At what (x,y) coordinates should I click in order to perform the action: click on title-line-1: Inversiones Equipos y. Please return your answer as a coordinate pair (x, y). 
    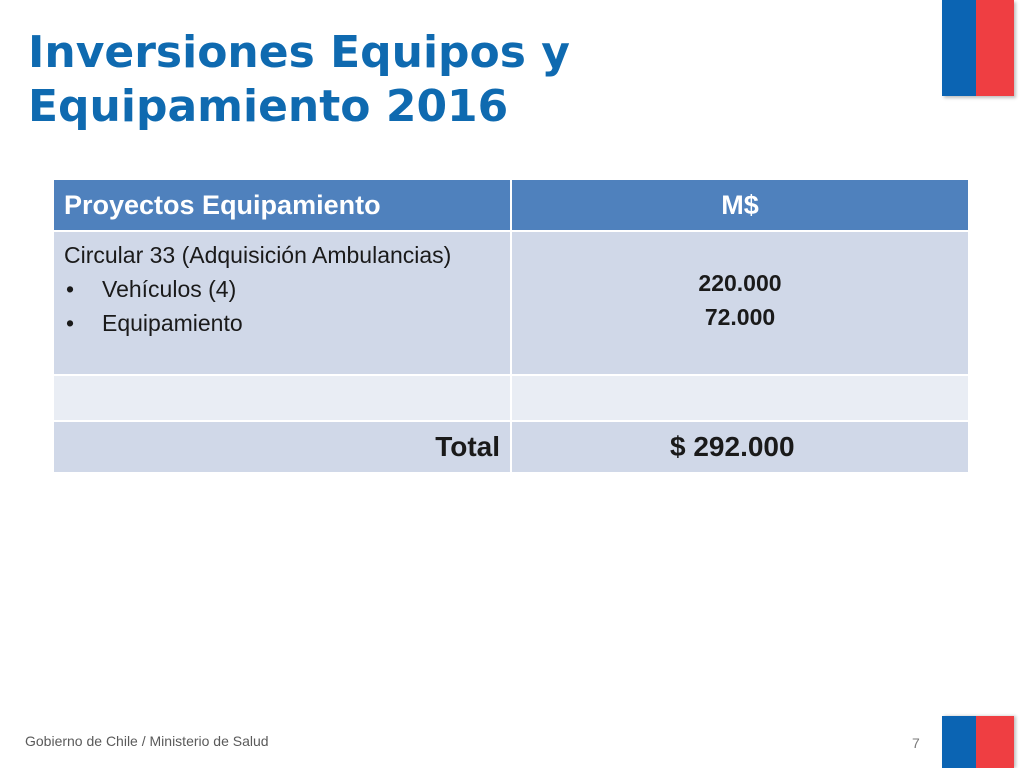
    Looking at the image, I should click on (299, 52).